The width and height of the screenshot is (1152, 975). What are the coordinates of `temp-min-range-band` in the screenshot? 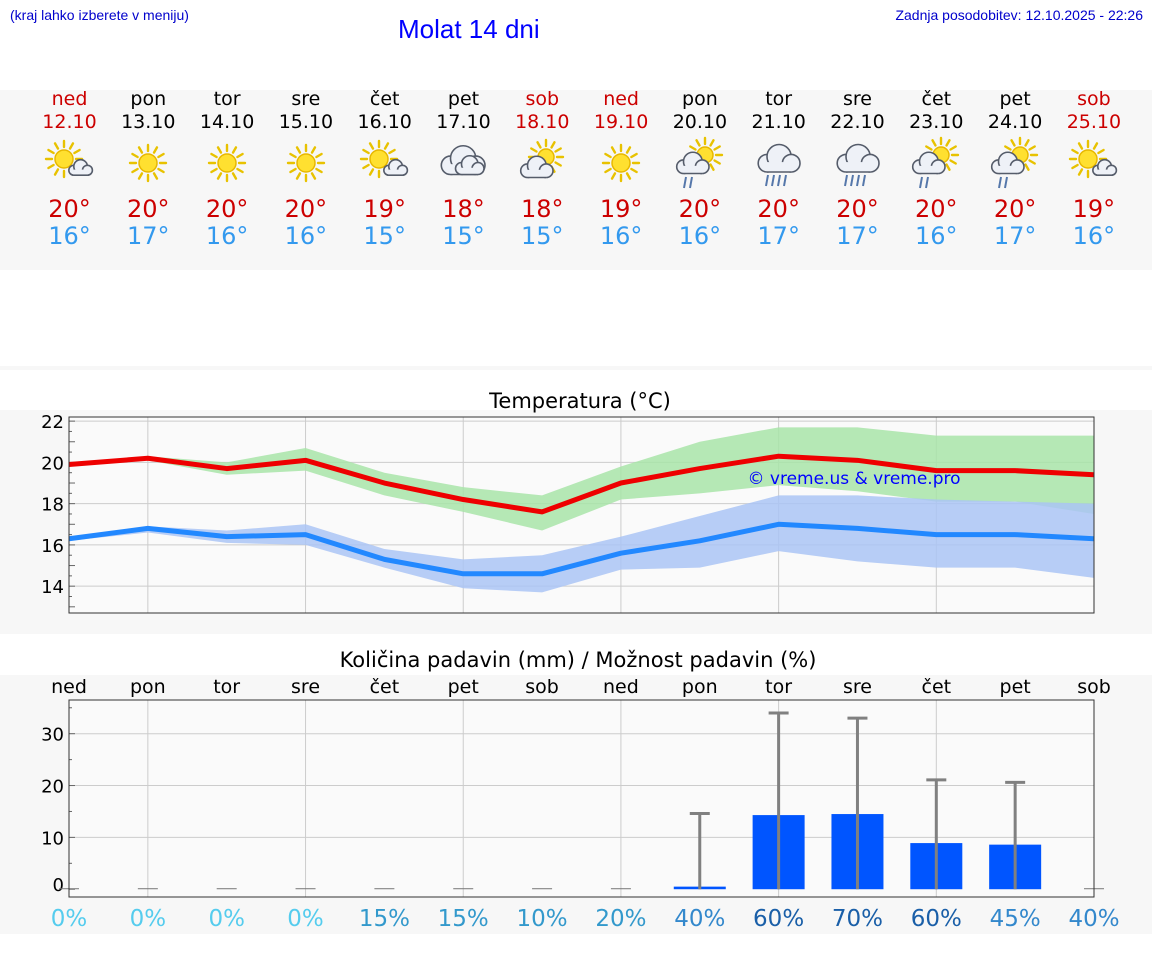 It's located at (581, 544).